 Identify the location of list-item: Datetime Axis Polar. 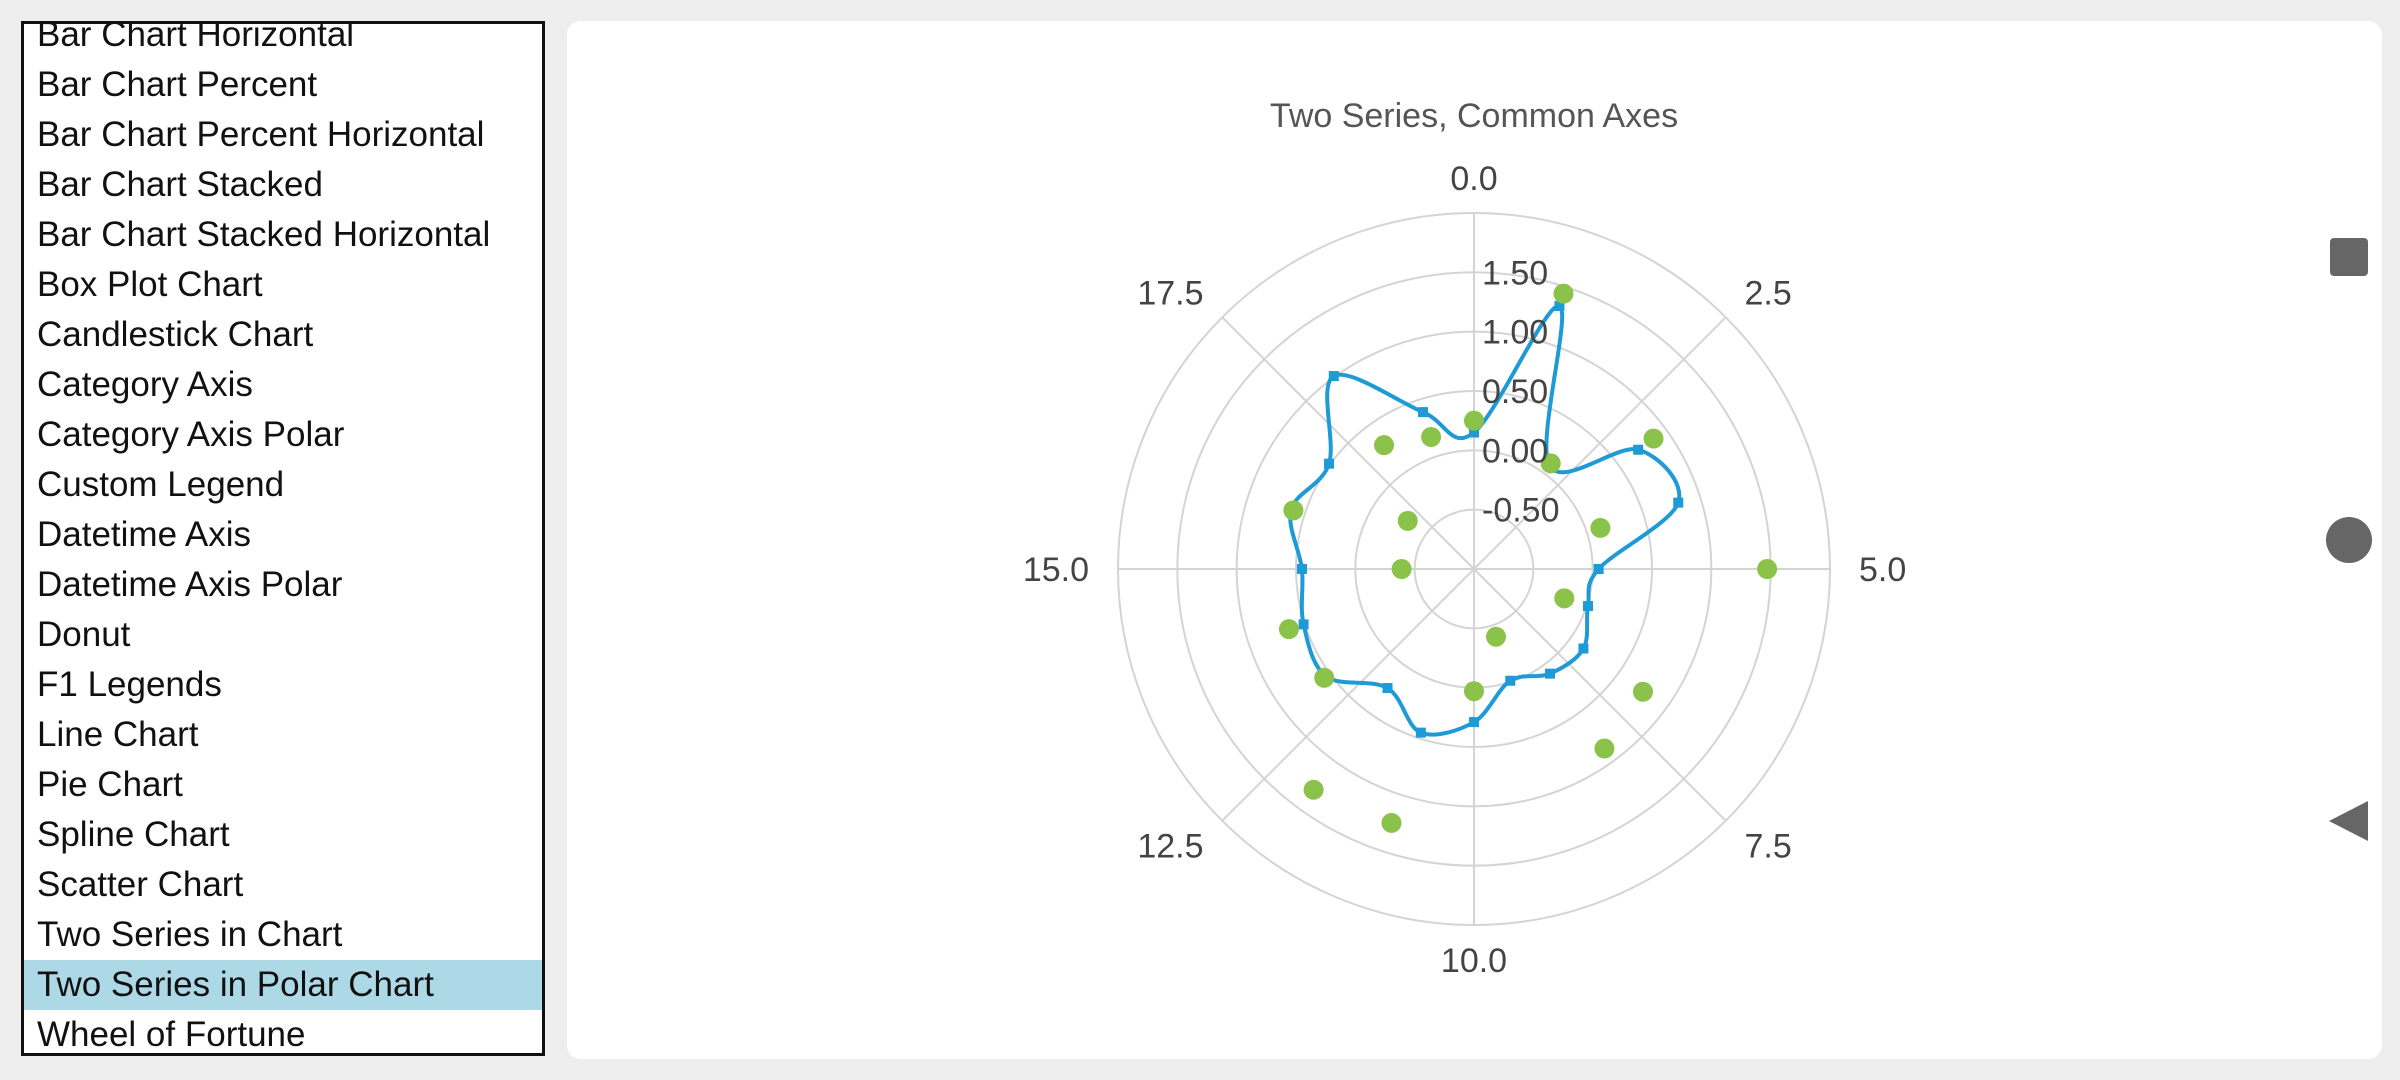
(190, 584).